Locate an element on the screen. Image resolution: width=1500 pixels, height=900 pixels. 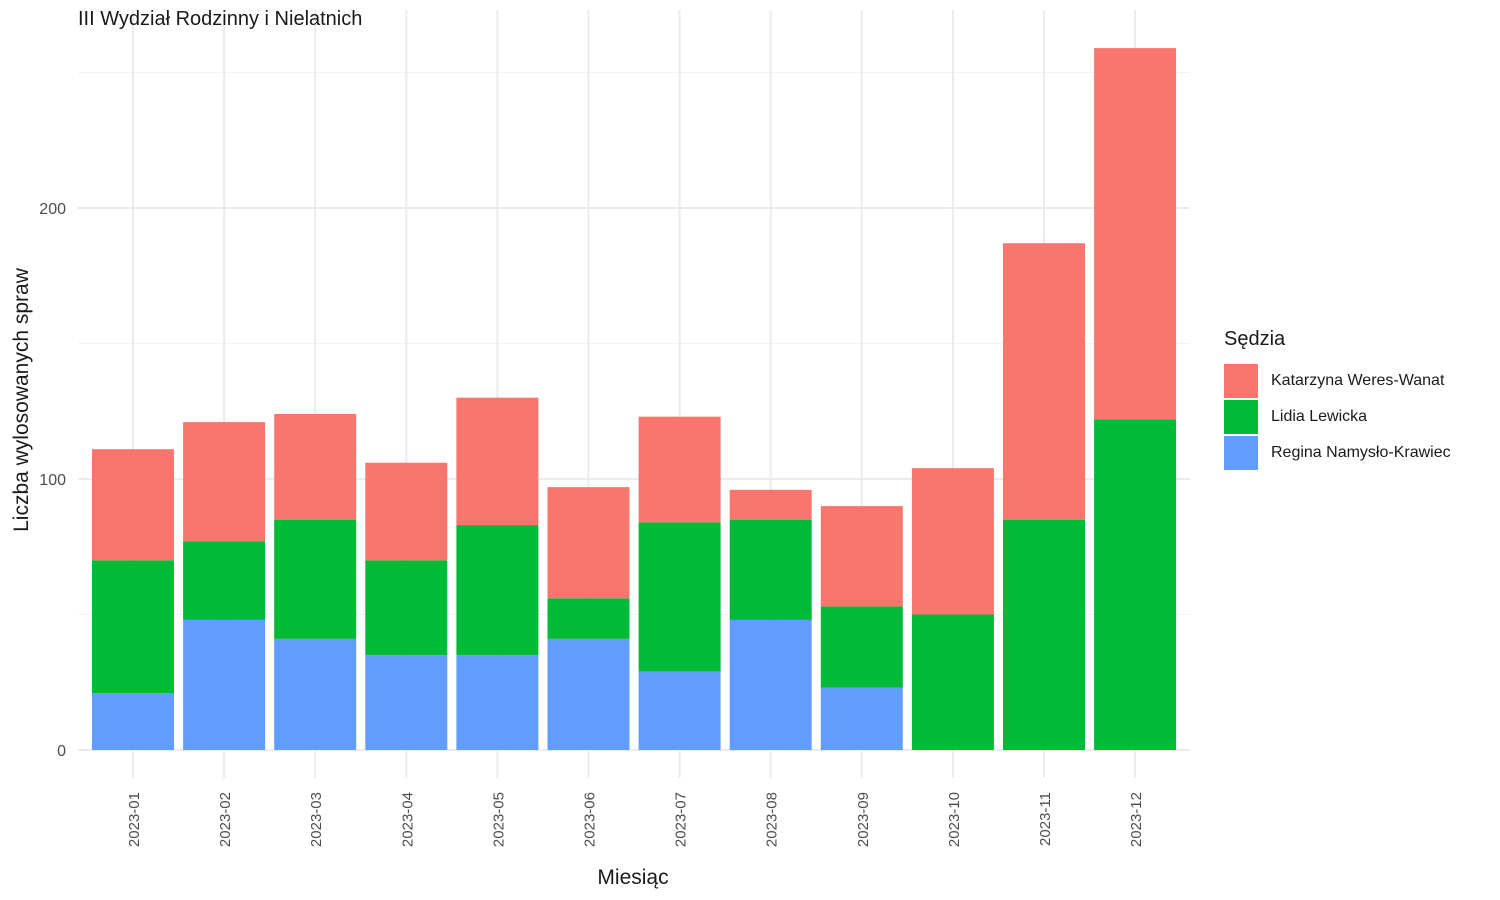
x-tick-label: 2023-05 is located at coordinates (498, 819).